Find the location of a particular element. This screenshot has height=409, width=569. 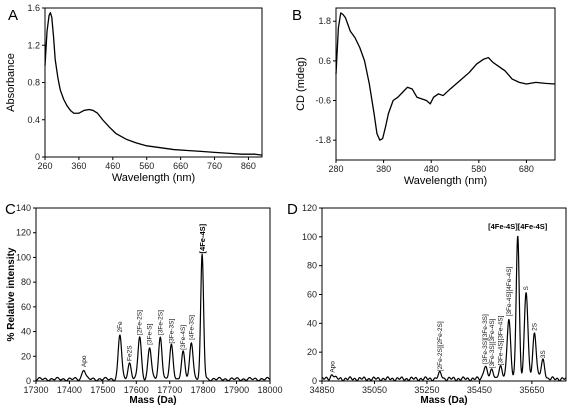

x-tick-label: 760 is located at coordinates (214, 166).